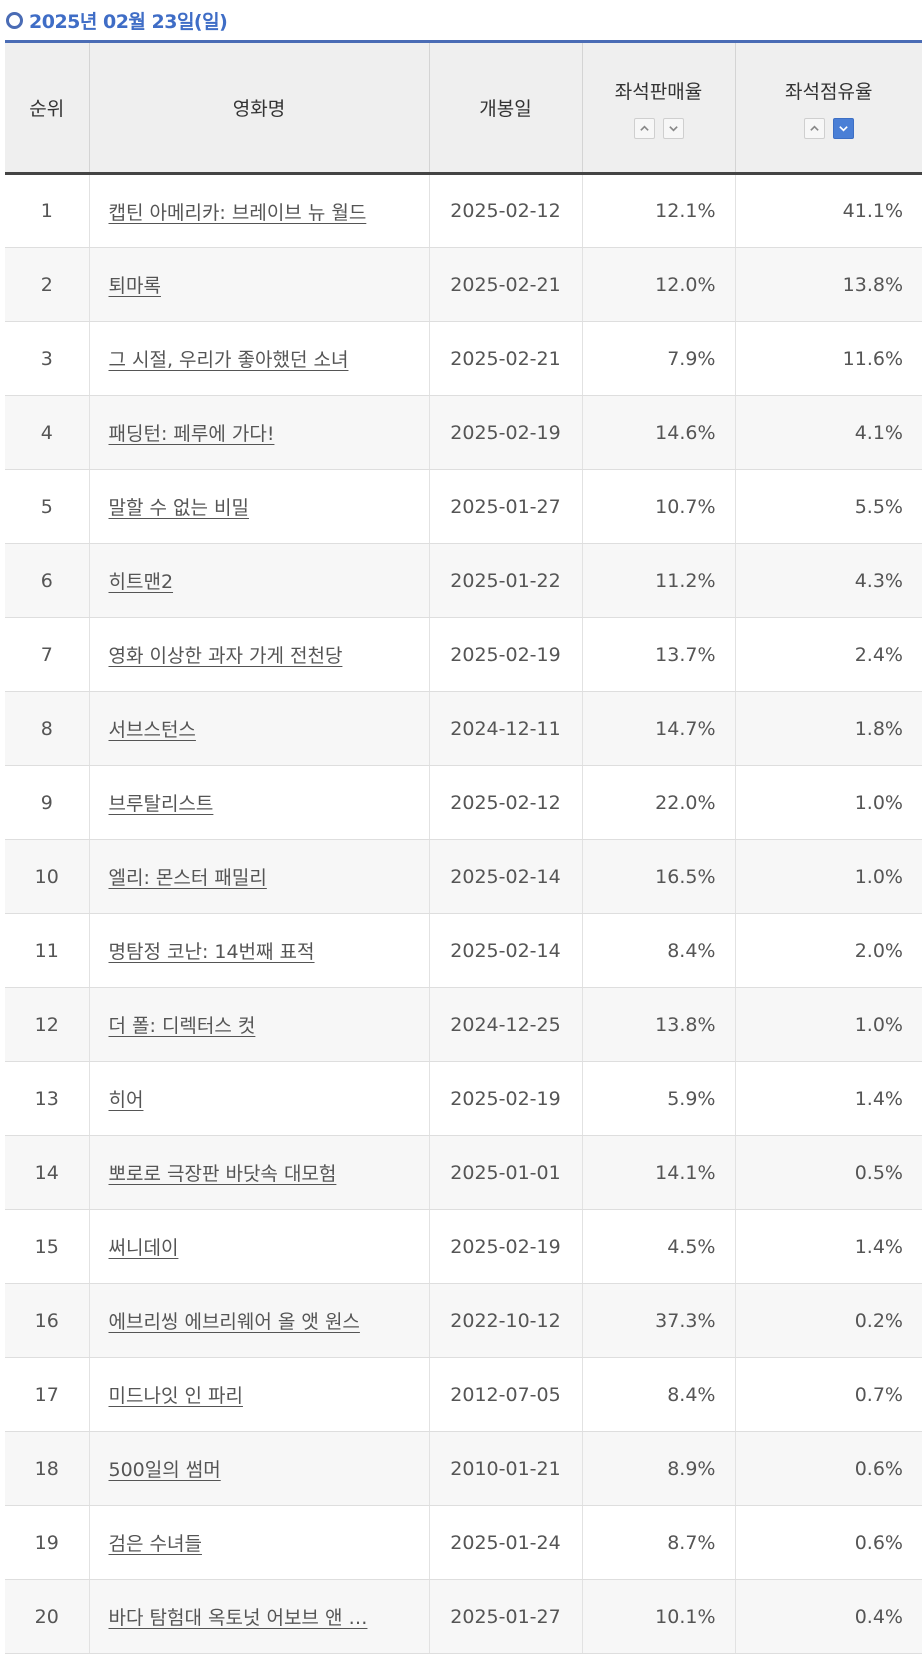 The height and width of the screenshot is (1664, 922). Describe the element at coordinates (658, 107) in the screenshot. I see `seat-sales-header: 좌석판매율` at that location.